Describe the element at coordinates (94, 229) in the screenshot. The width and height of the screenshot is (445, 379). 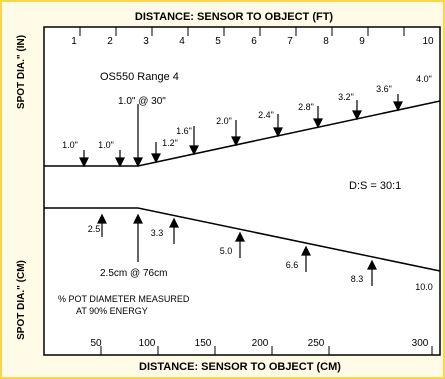
I see `lower-callout: 2.5` at that location.